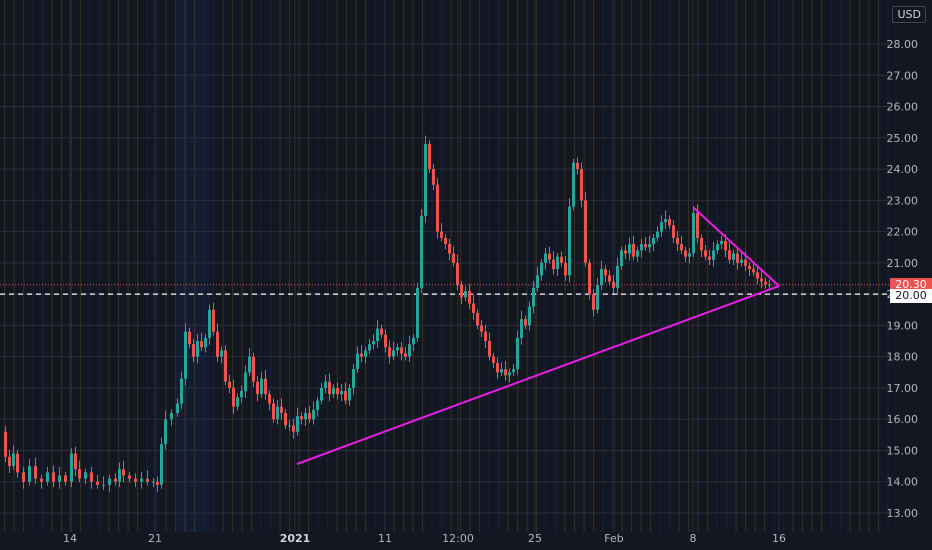 This screenshot has width=932, height=550. I want to click on time-axis: 14 21 2021 11 12:00 25 Feb 8 16, so click(424, 538).